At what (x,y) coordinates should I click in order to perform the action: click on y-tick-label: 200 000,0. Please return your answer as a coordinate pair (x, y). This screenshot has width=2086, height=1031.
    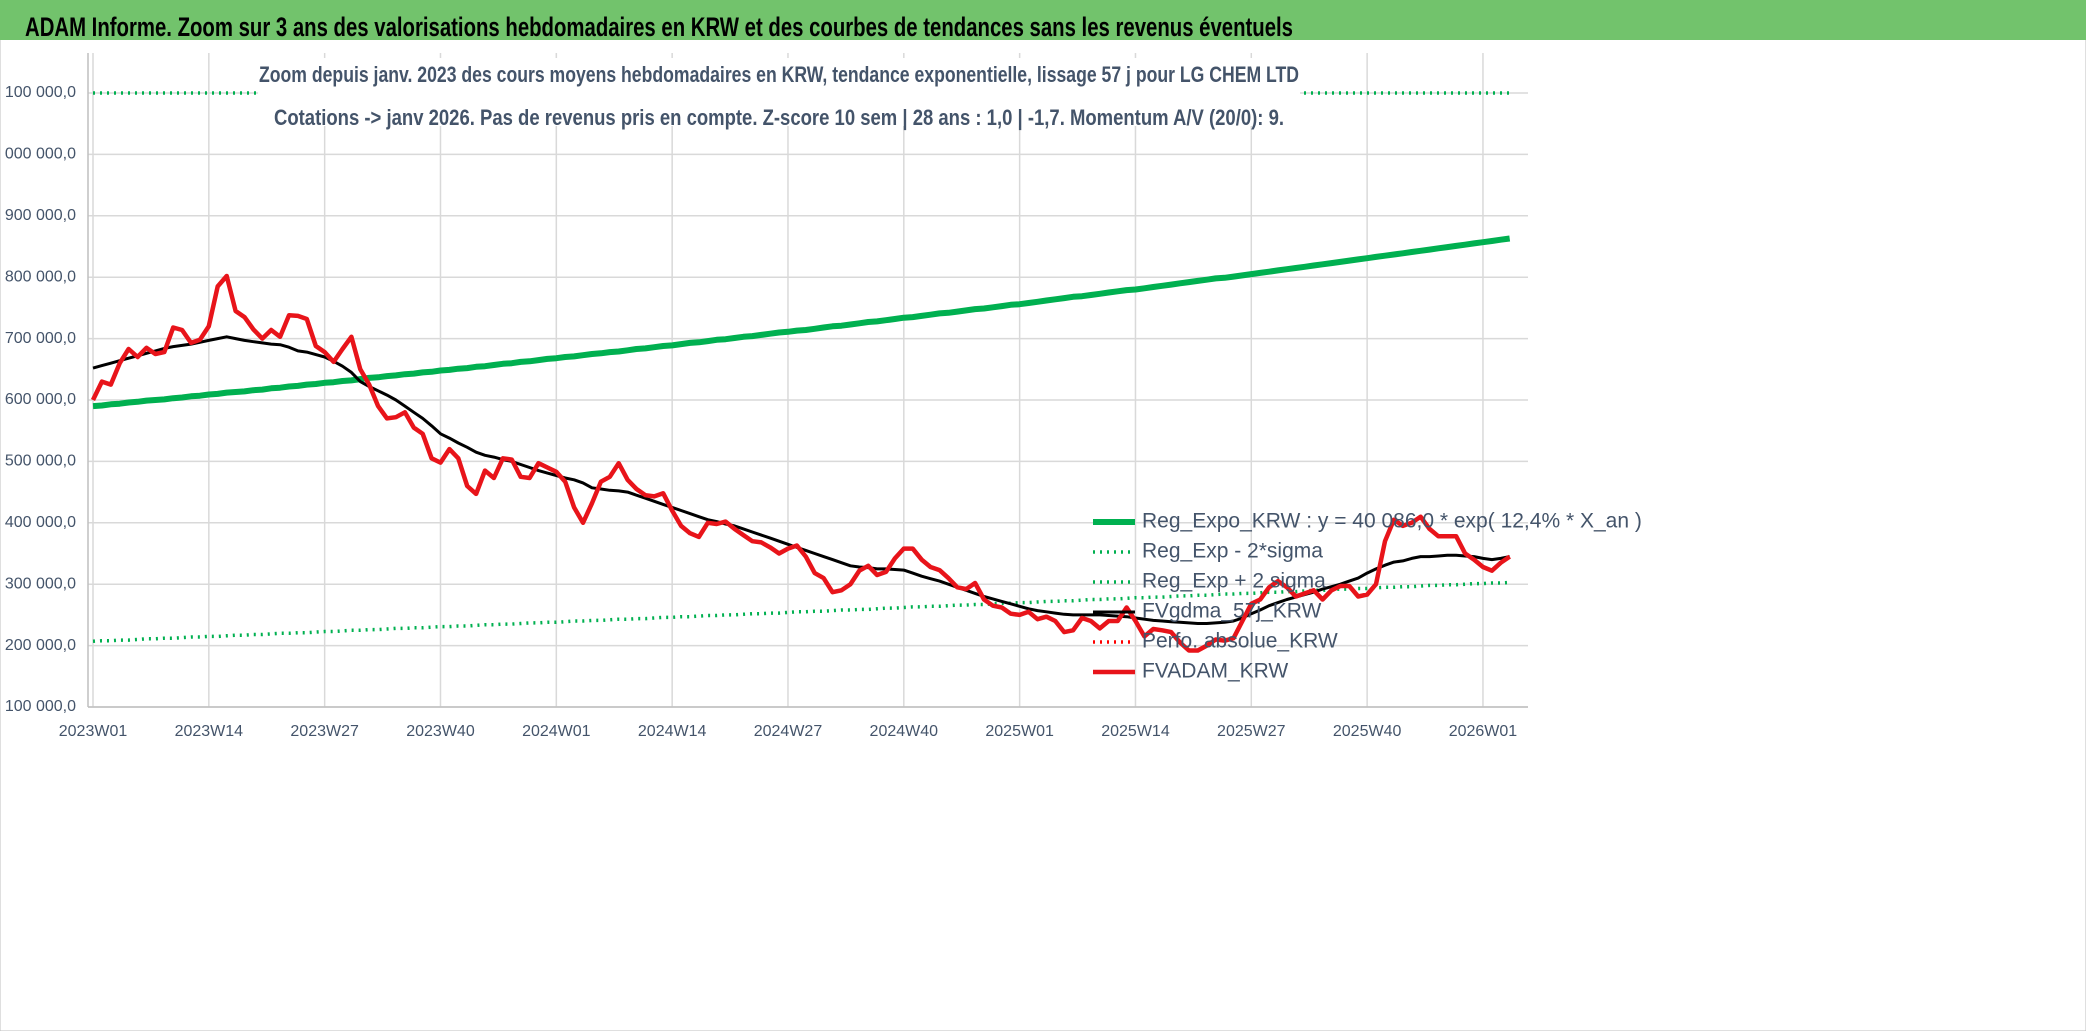
    Looking at the image, I should click on (40, 645).